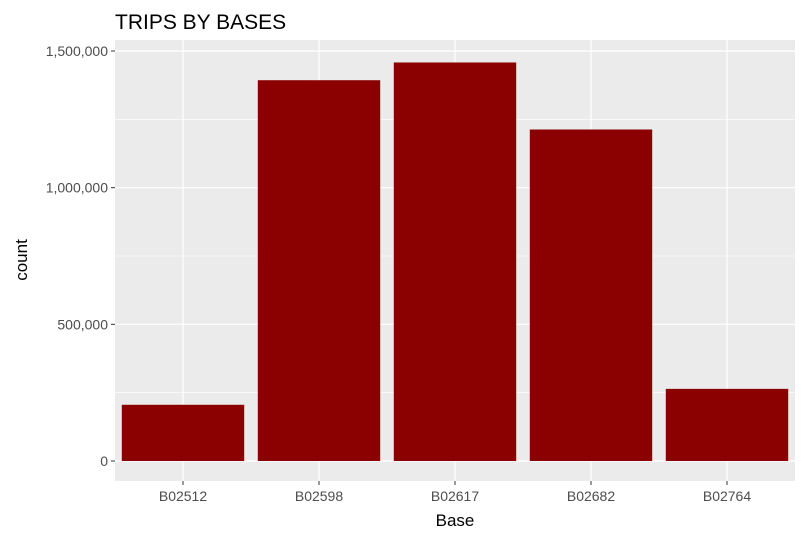 Image resolution: width=807 pixels, height=541 pixels. I want to click on x-axis-title: Base, so click(455, 520).